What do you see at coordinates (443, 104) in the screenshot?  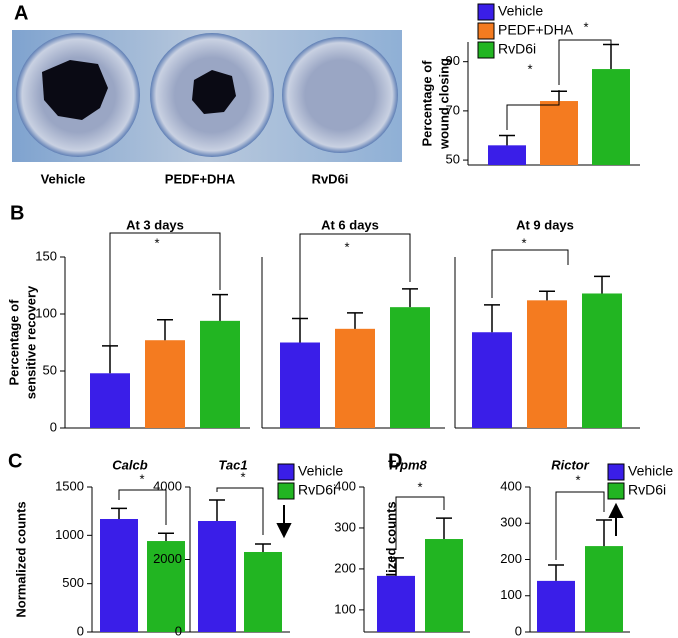 I see `y-axis-label: wound closing` at bounding box center [443, 104].